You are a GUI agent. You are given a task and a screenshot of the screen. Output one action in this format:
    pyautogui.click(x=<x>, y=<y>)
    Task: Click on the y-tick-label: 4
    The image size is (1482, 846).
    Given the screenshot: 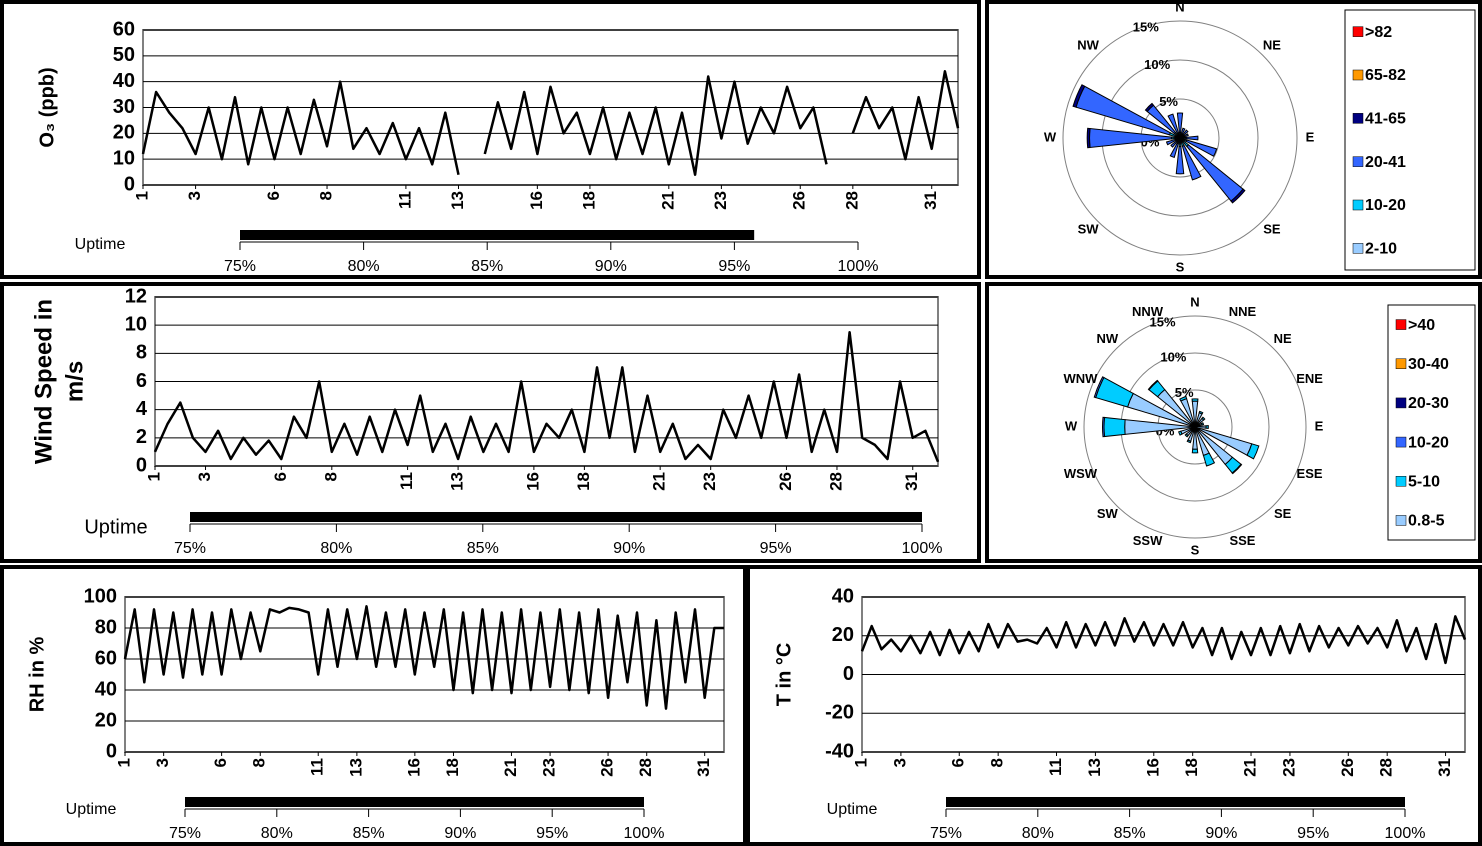 What is the action you would take?
    pyautogui.click(x=142, y=409)
    